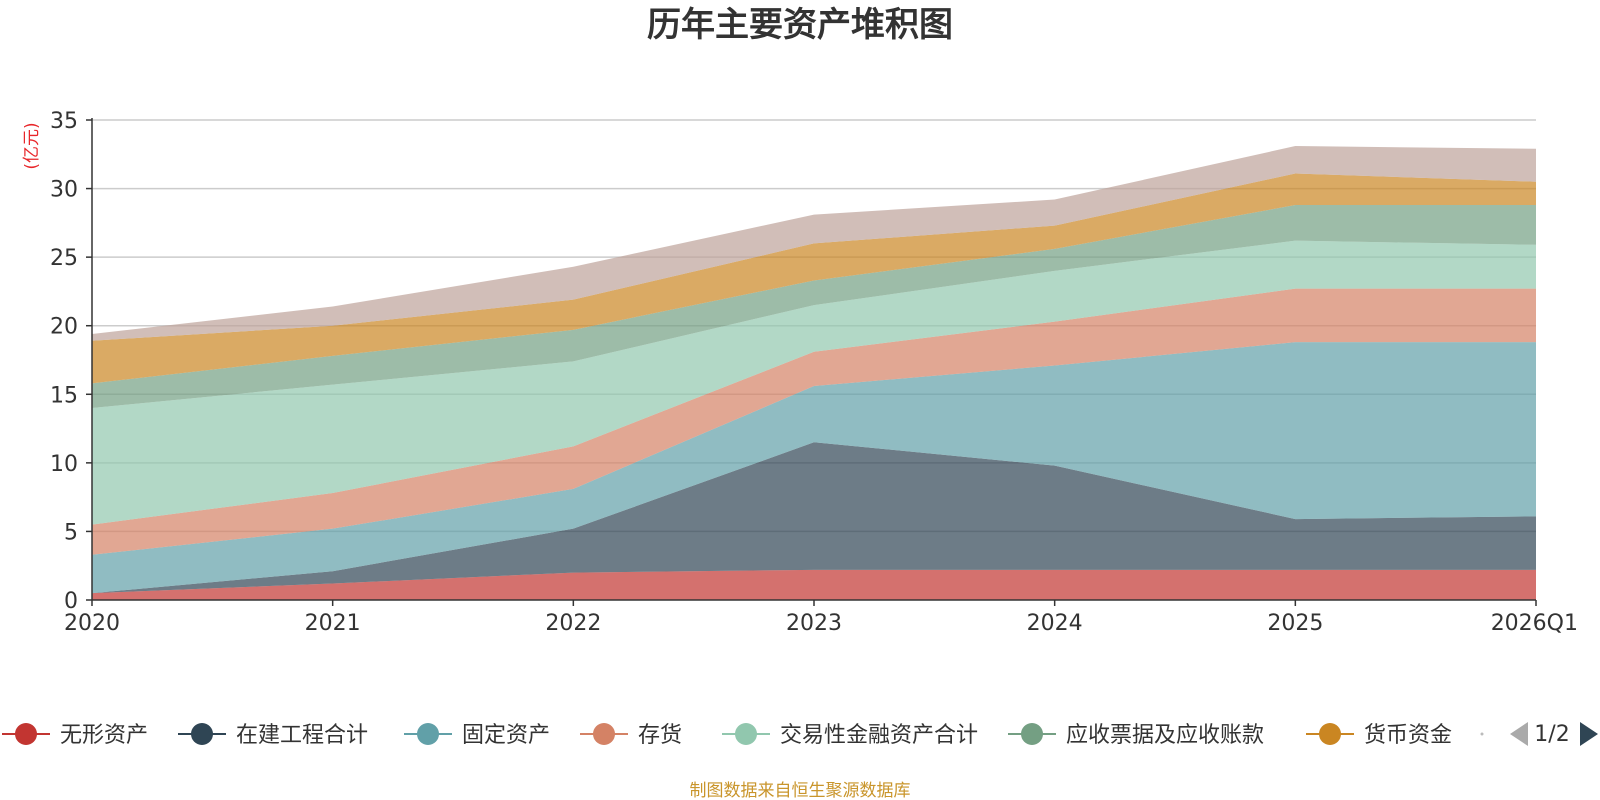 The height and width of the screenshot is (800, 1600). What do you see at coordinates (800, 25) in the screenshot?
I see `chart-title: 历年主要资产堆积图` at bounding box center [800, 25].